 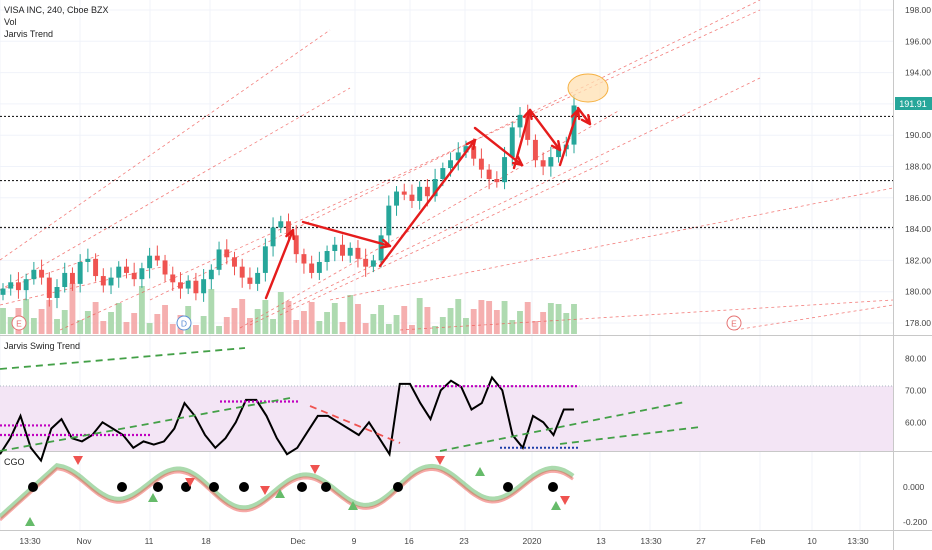 What do you see at coordinates (916, 390) in the screenshot?
I see `swing-axis: 80.00 70.00 60.00` at bounding box center [916, 390].